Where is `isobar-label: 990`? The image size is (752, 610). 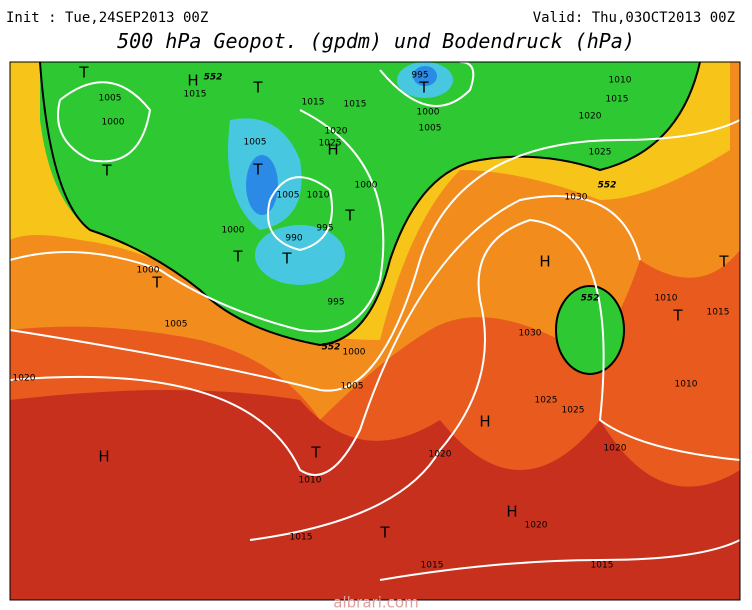
isobar-label: 990 is located at coordinates (293, 239).